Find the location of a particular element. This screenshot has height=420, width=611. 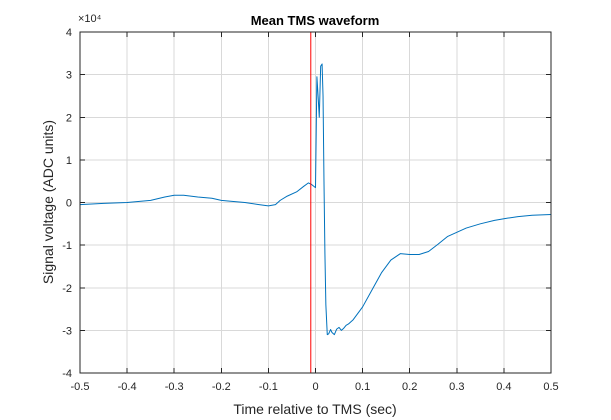

y-tick-label: 3 is located at coordinates (69, 76).